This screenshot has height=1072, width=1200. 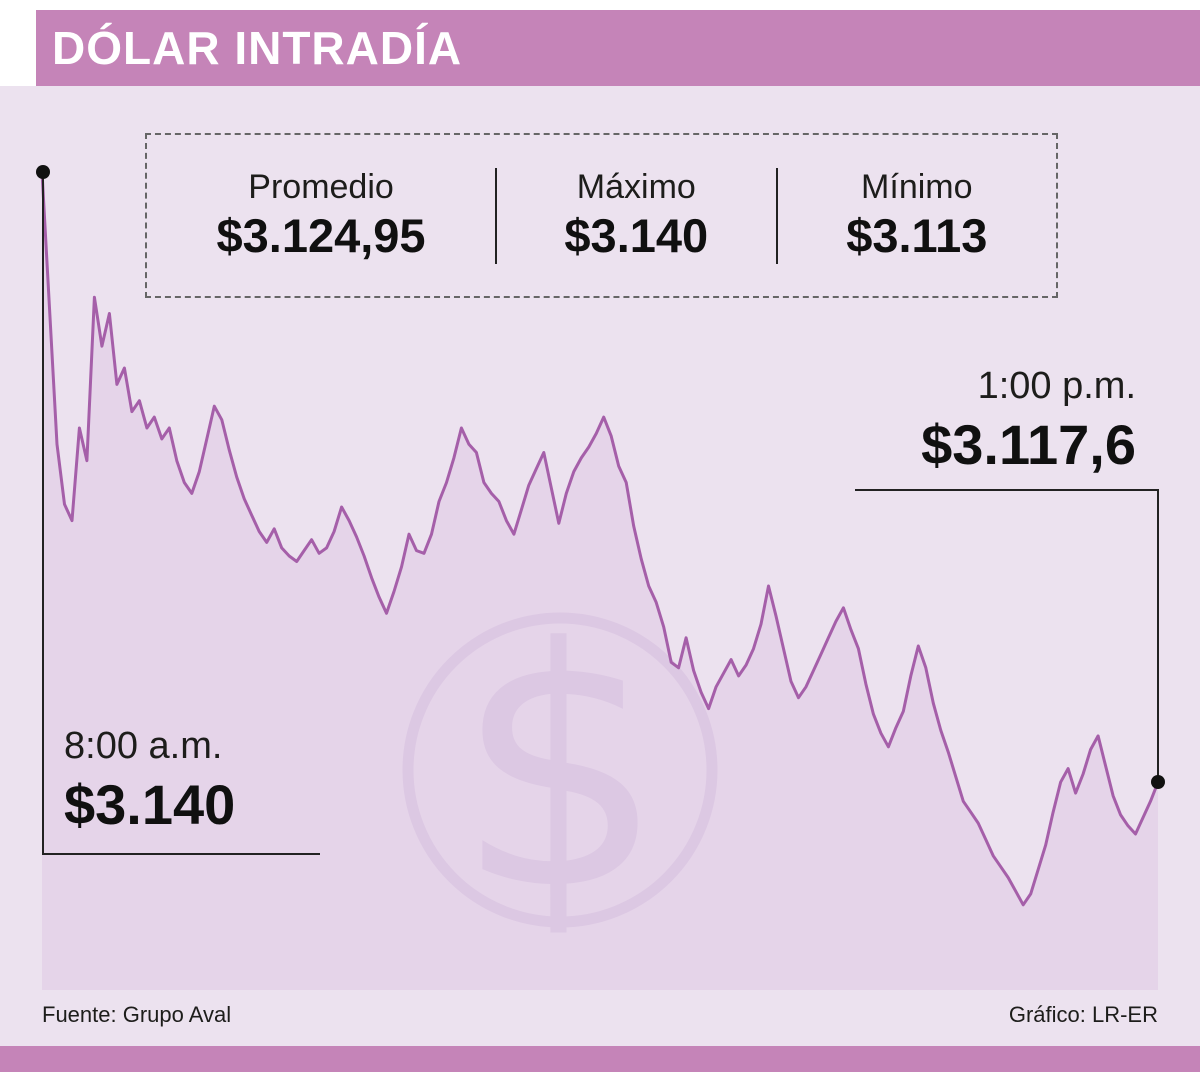 What do you see at coordinates (43, 512) in the screenshot?
I see `start-callout-vertical-line` at bounding box center [43, 512].